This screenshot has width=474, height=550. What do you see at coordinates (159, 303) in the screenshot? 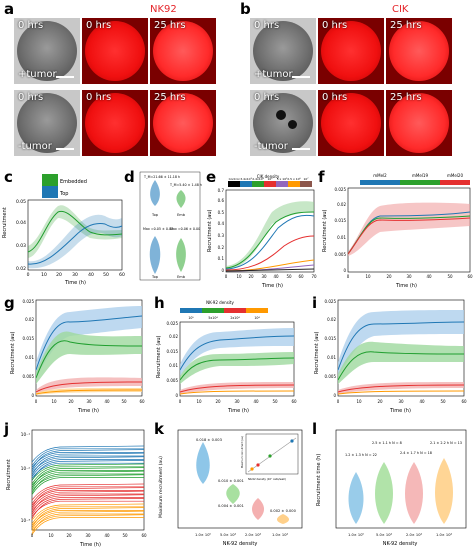
I see `panel-h-label: h` at bounding box center [159, 303].